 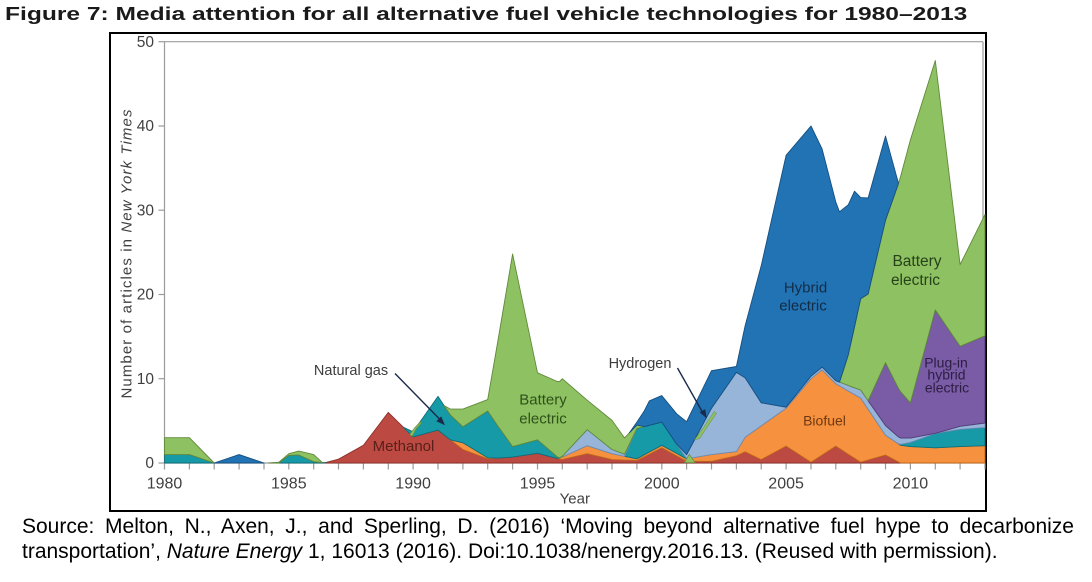 What do you see at coordinates (165, 484) in the screenshot?
I see `svg-text: 1980` at bounding box center [165, 484].